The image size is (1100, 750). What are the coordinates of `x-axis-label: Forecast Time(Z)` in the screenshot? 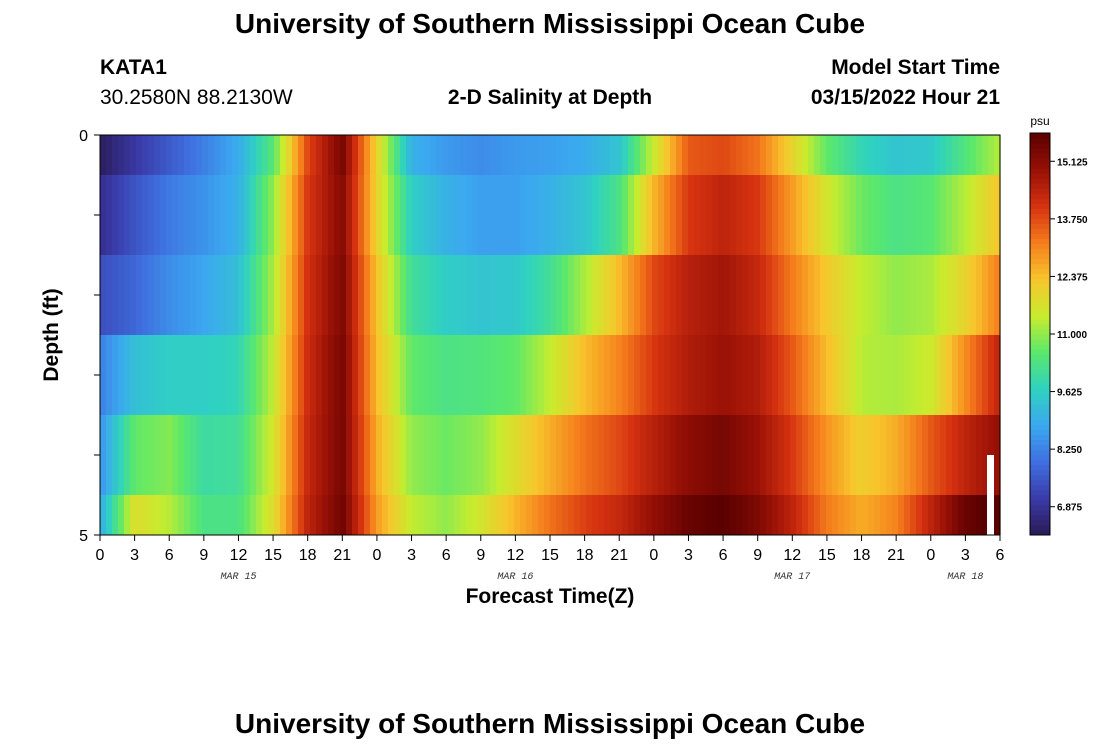 It's located at (550, 596).